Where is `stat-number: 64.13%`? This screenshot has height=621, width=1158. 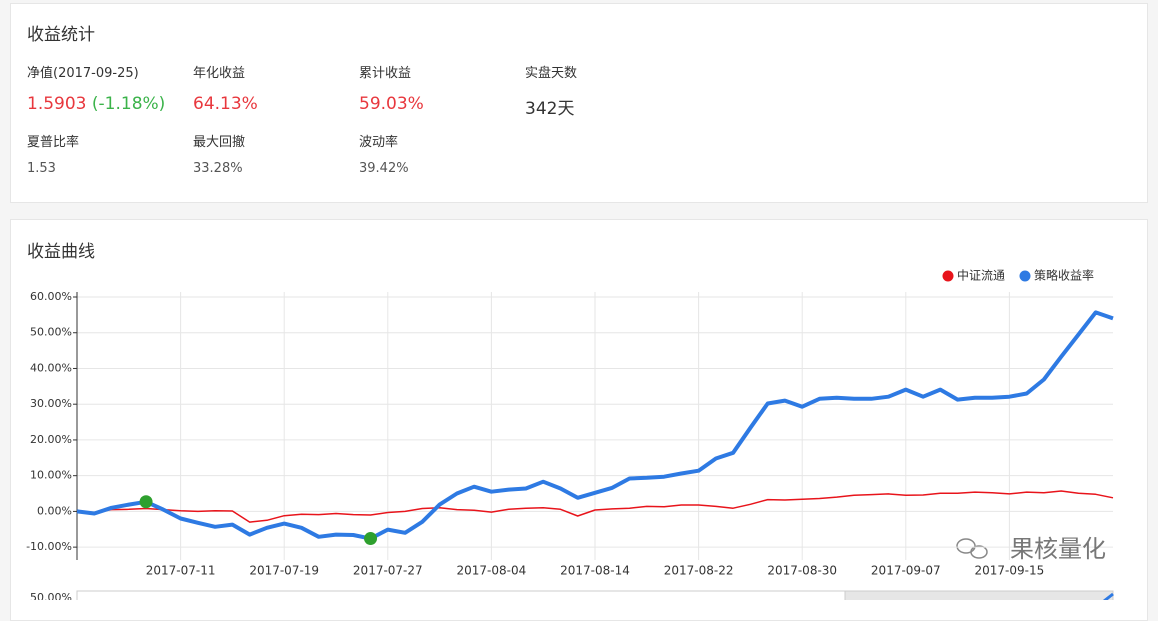 stat-number: 64.13% is located at coordinates (225, 104).